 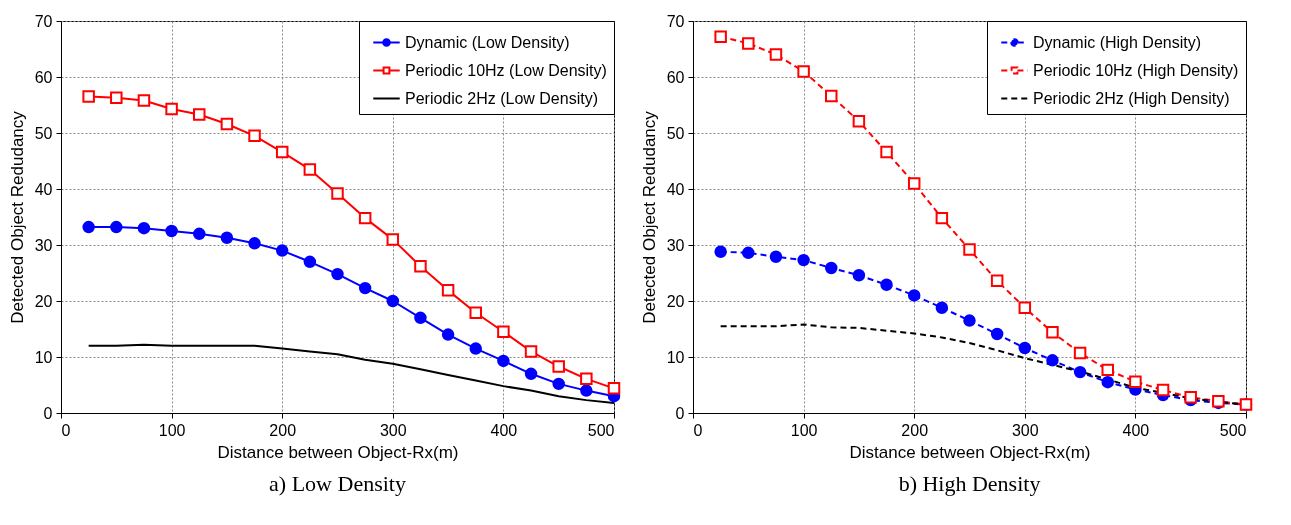 I want to click on legend-label: Periodic 10Hz (Low Density), so click(x=506, y=70).